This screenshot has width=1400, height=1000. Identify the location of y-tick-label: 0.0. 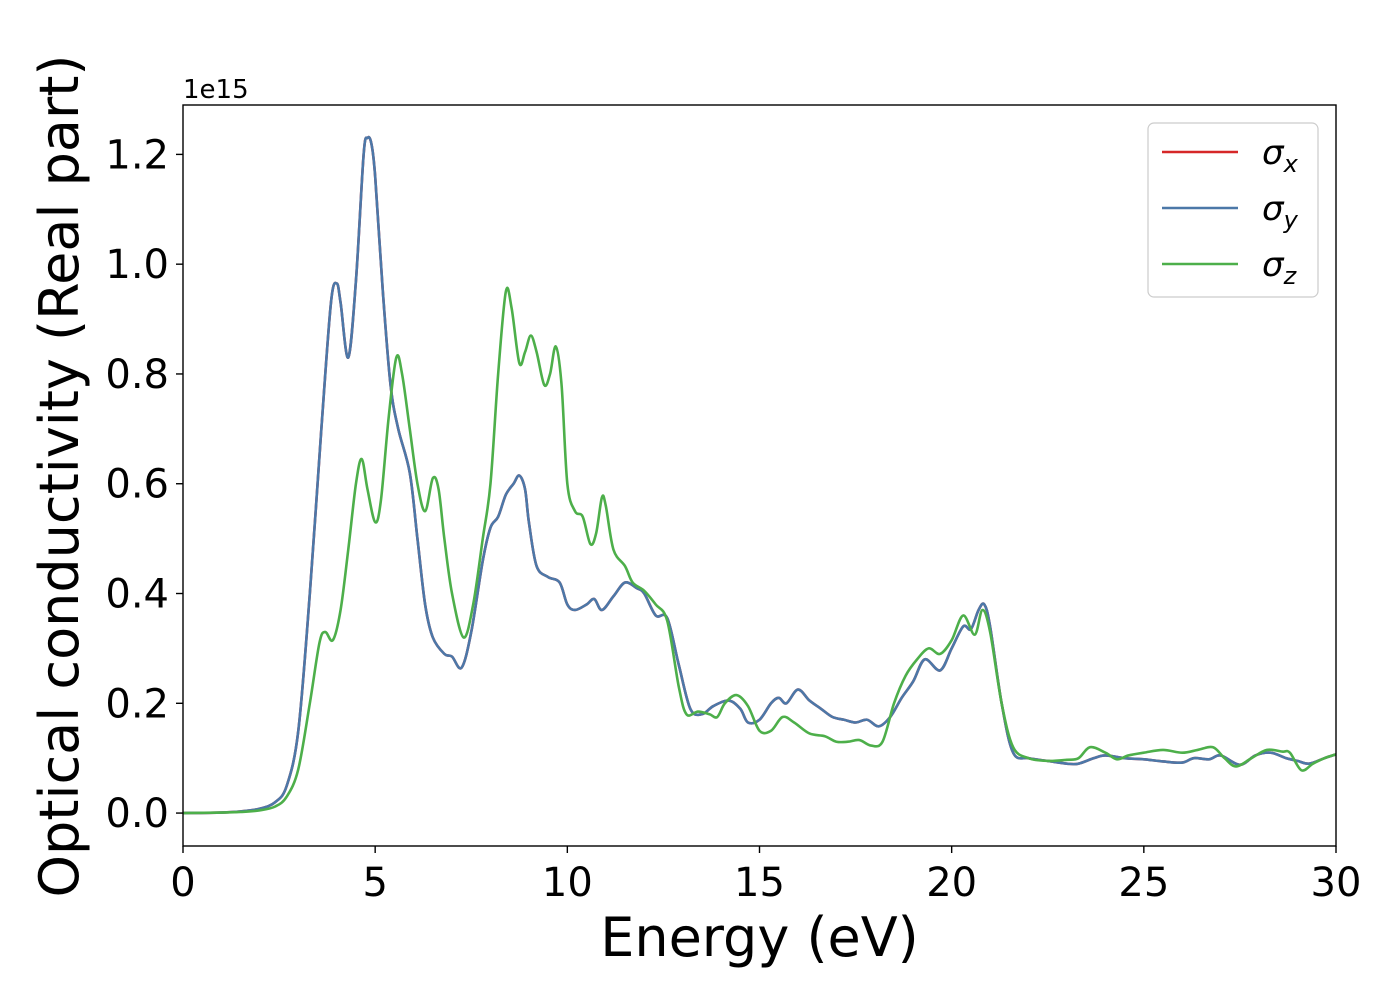
(137, 814).